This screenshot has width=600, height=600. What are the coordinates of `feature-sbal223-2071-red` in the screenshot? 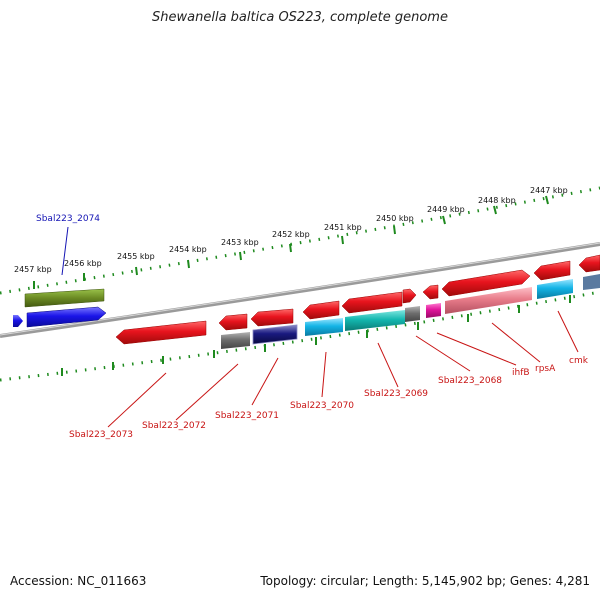 It's located at (272, 317).